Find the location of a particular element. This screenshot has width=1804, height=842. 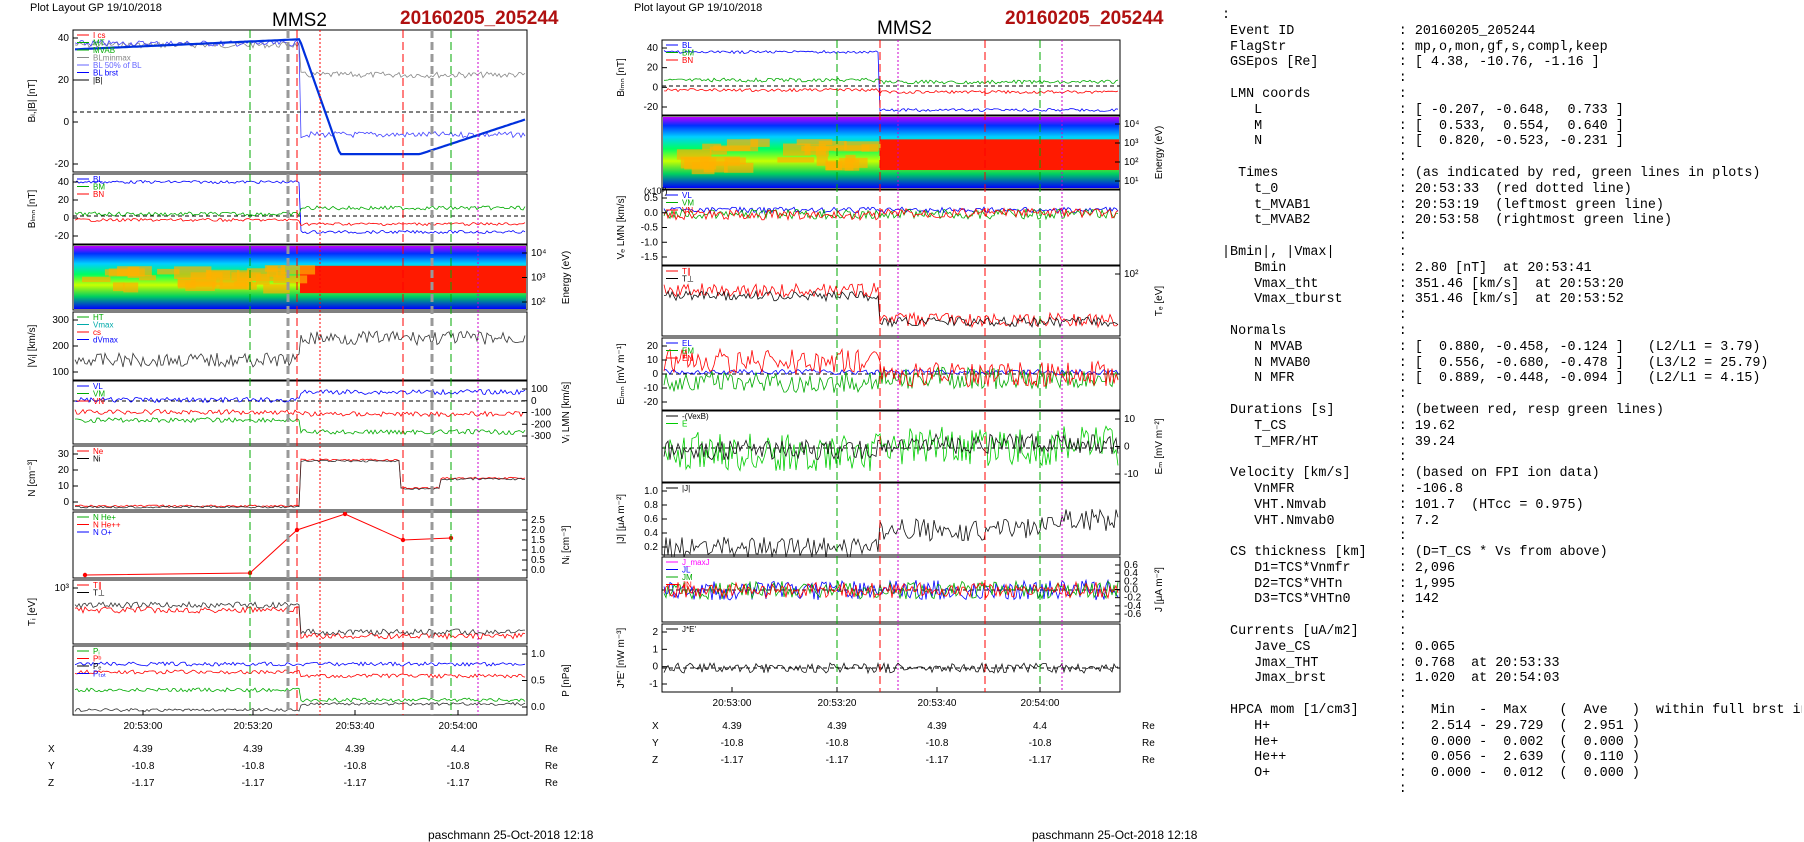

ytick-label: 10² is located at coordinates (1131, 162).